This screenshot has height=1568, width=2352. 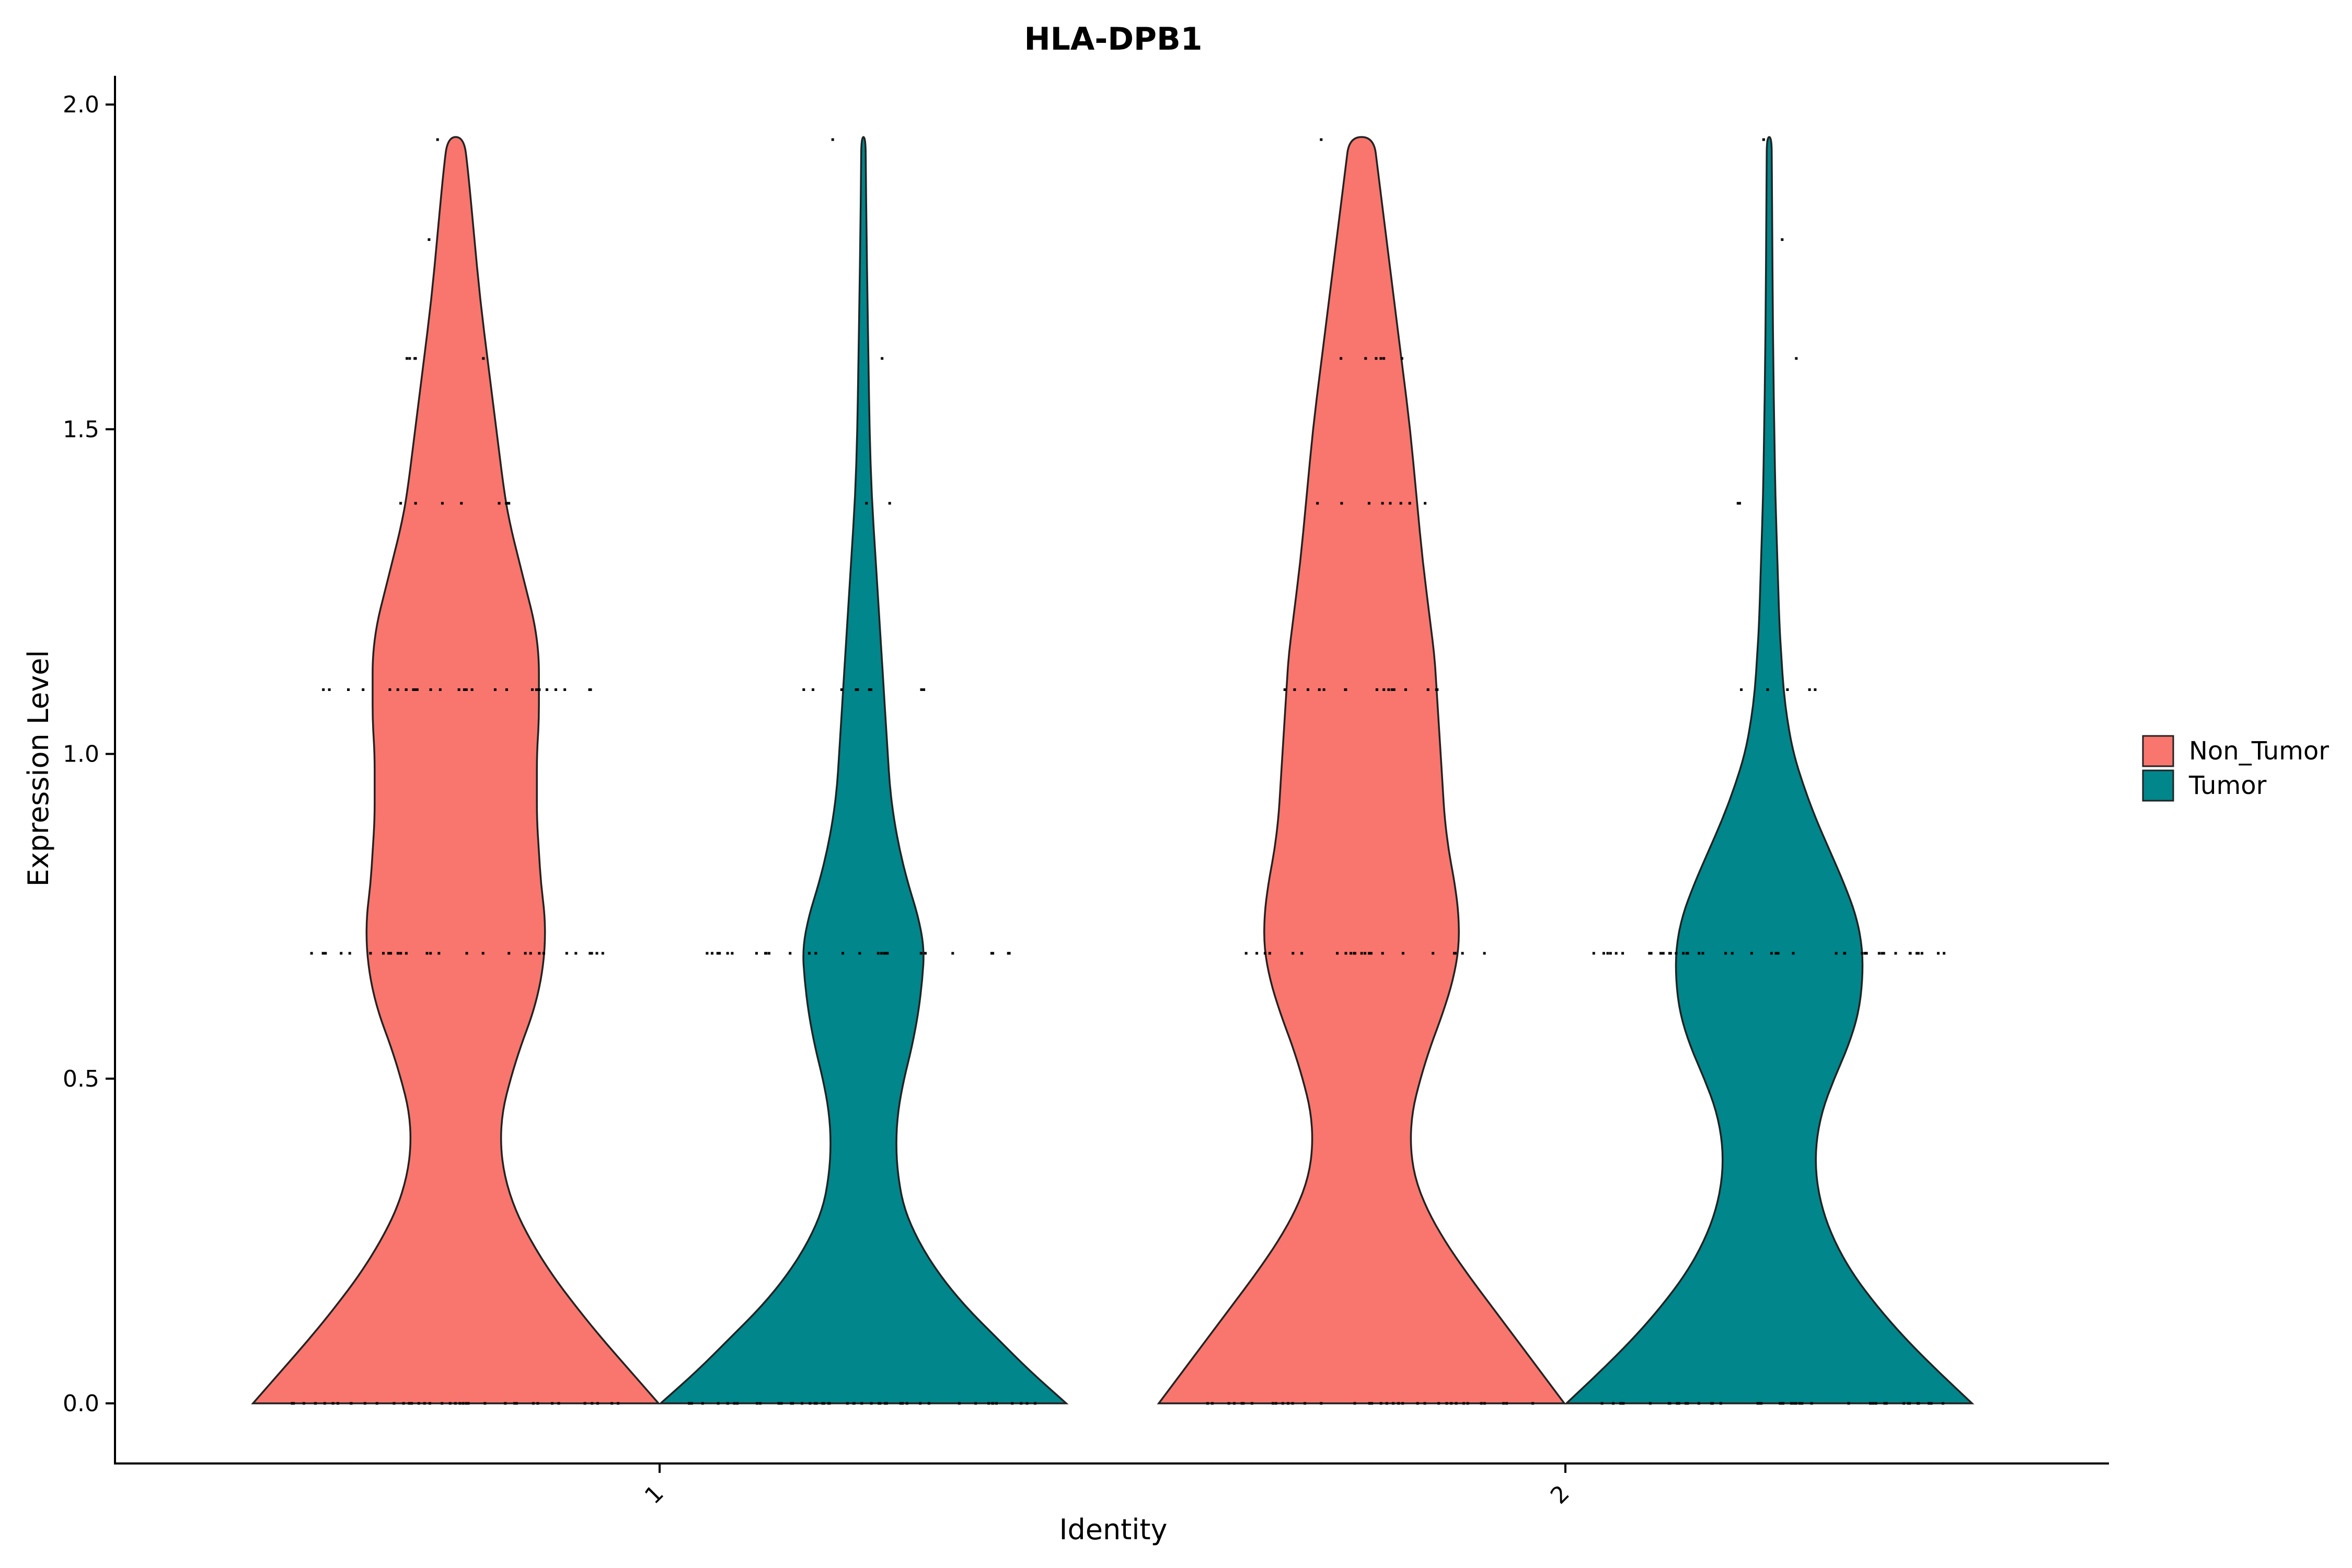 I want to click on legend-label-tumor: Tumor, so click(x=2227, y=785).